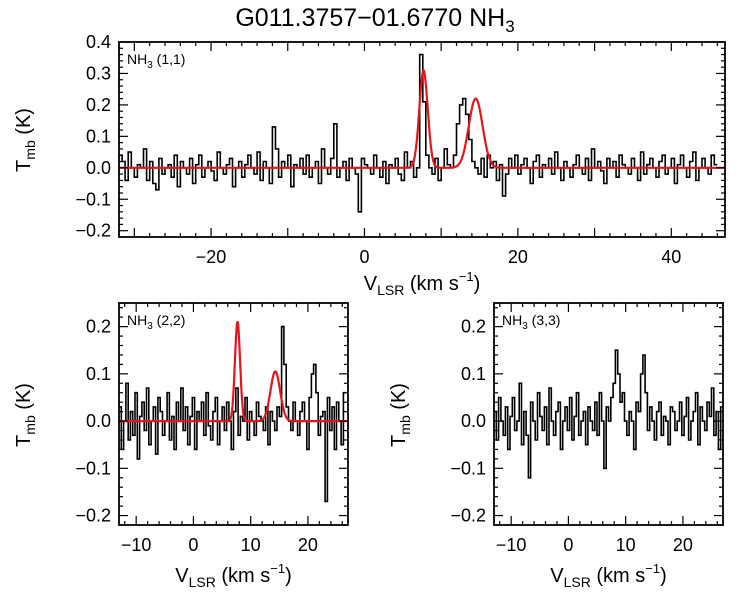 Image resolution: width=750 pixels, height=600 pixels. What do you see at coordinates (531, 322) in the screenshot?
I see `panel-label: NH3 (3,3)` at bounding box center [531, 322].